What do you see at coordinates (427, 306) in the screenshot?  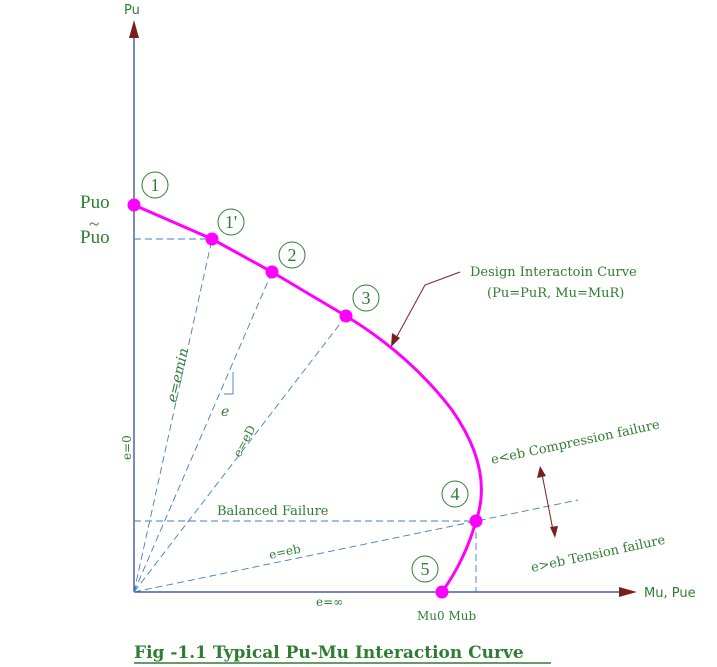 I see `curve-leader` at bounding box center [427, 306].